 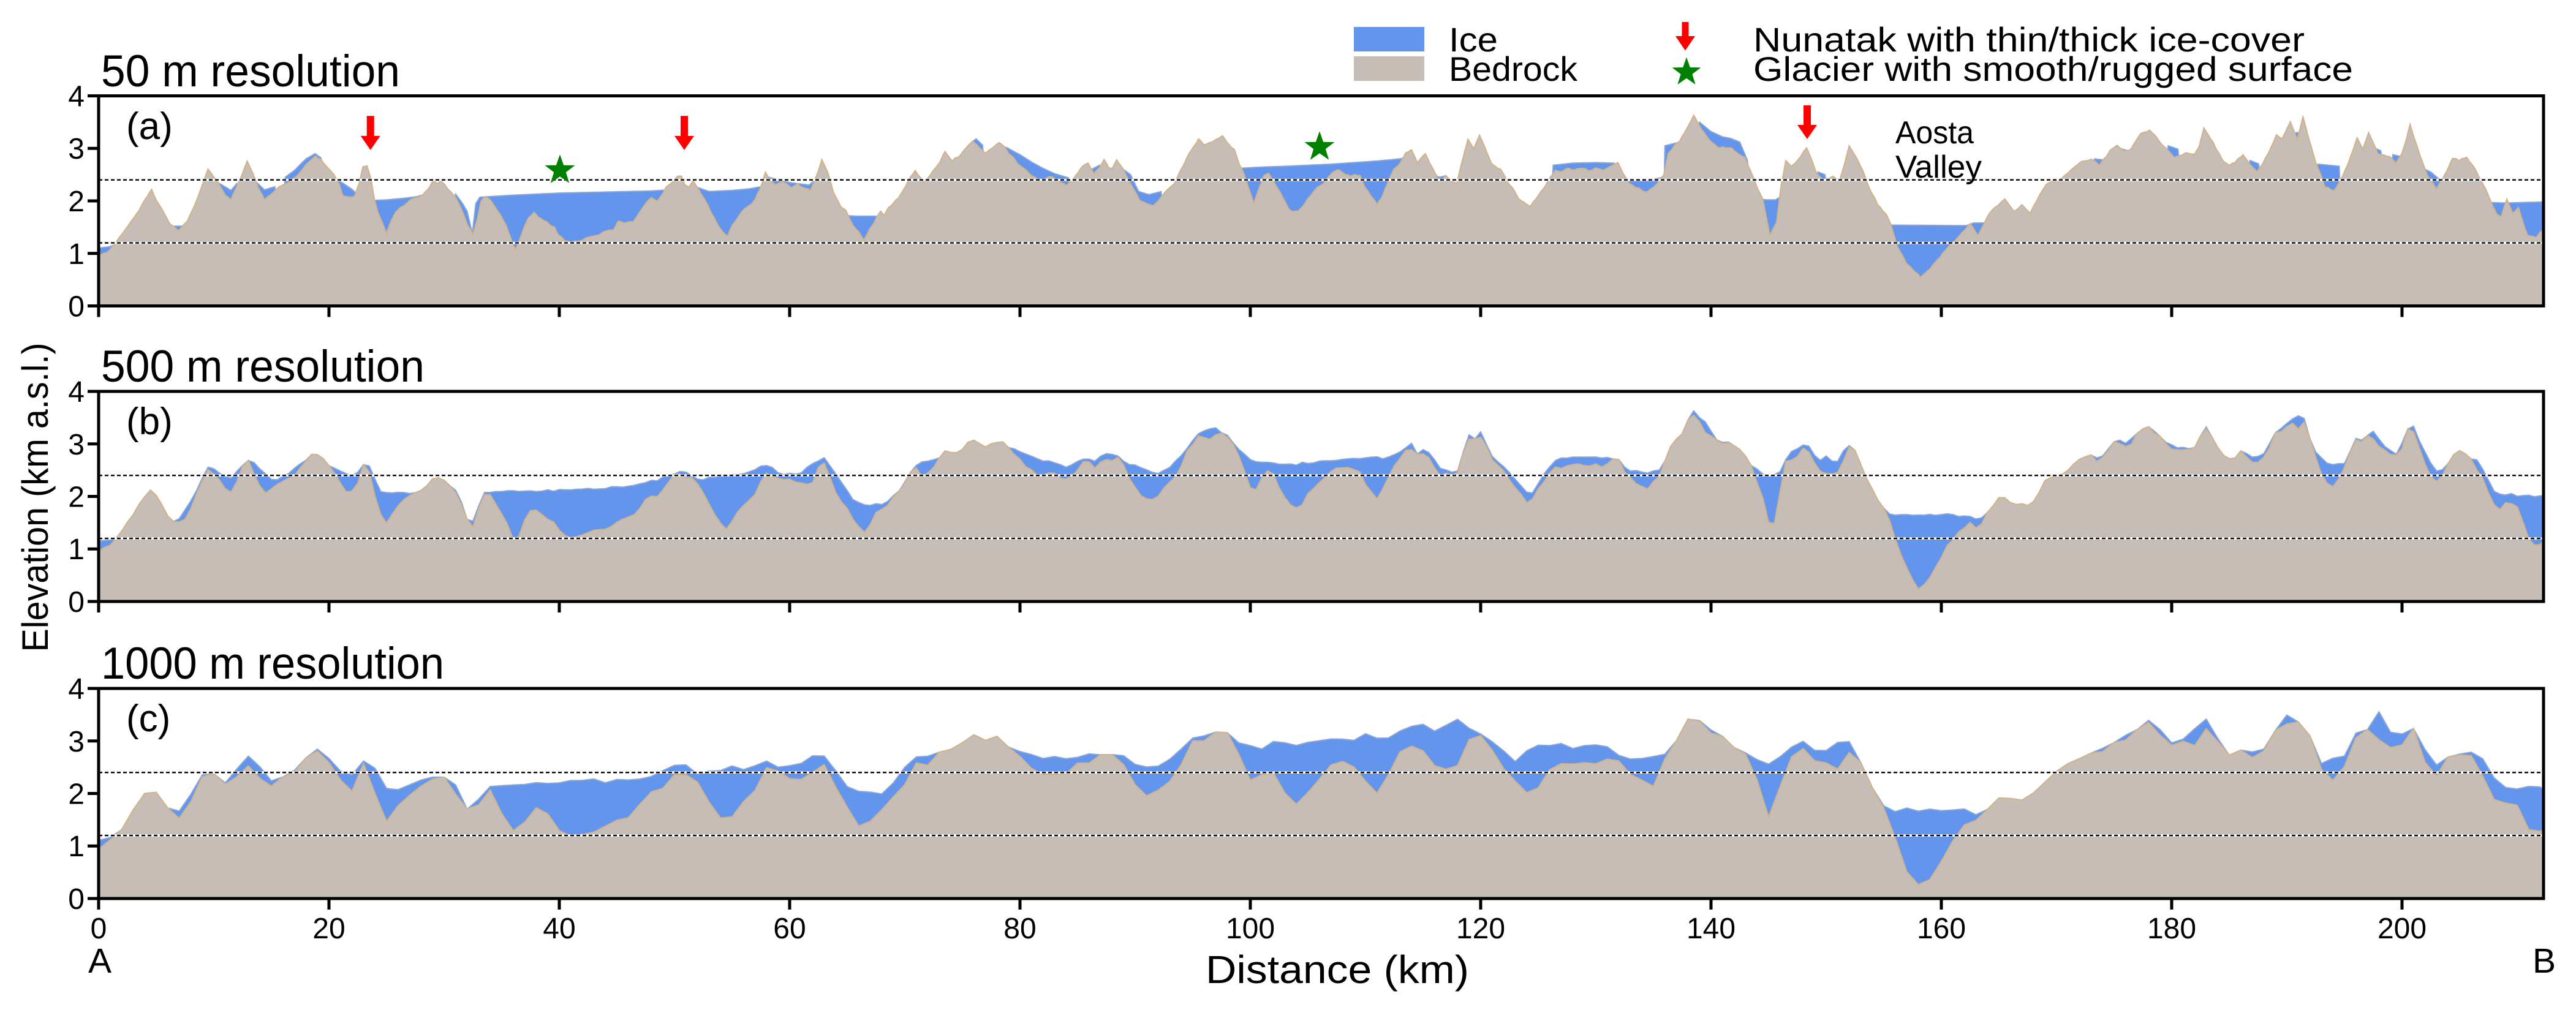 What do you see at coordinates (148, 719) in the screenshot?
I see `svg-text: (c)` at bounding box center [148, 719].